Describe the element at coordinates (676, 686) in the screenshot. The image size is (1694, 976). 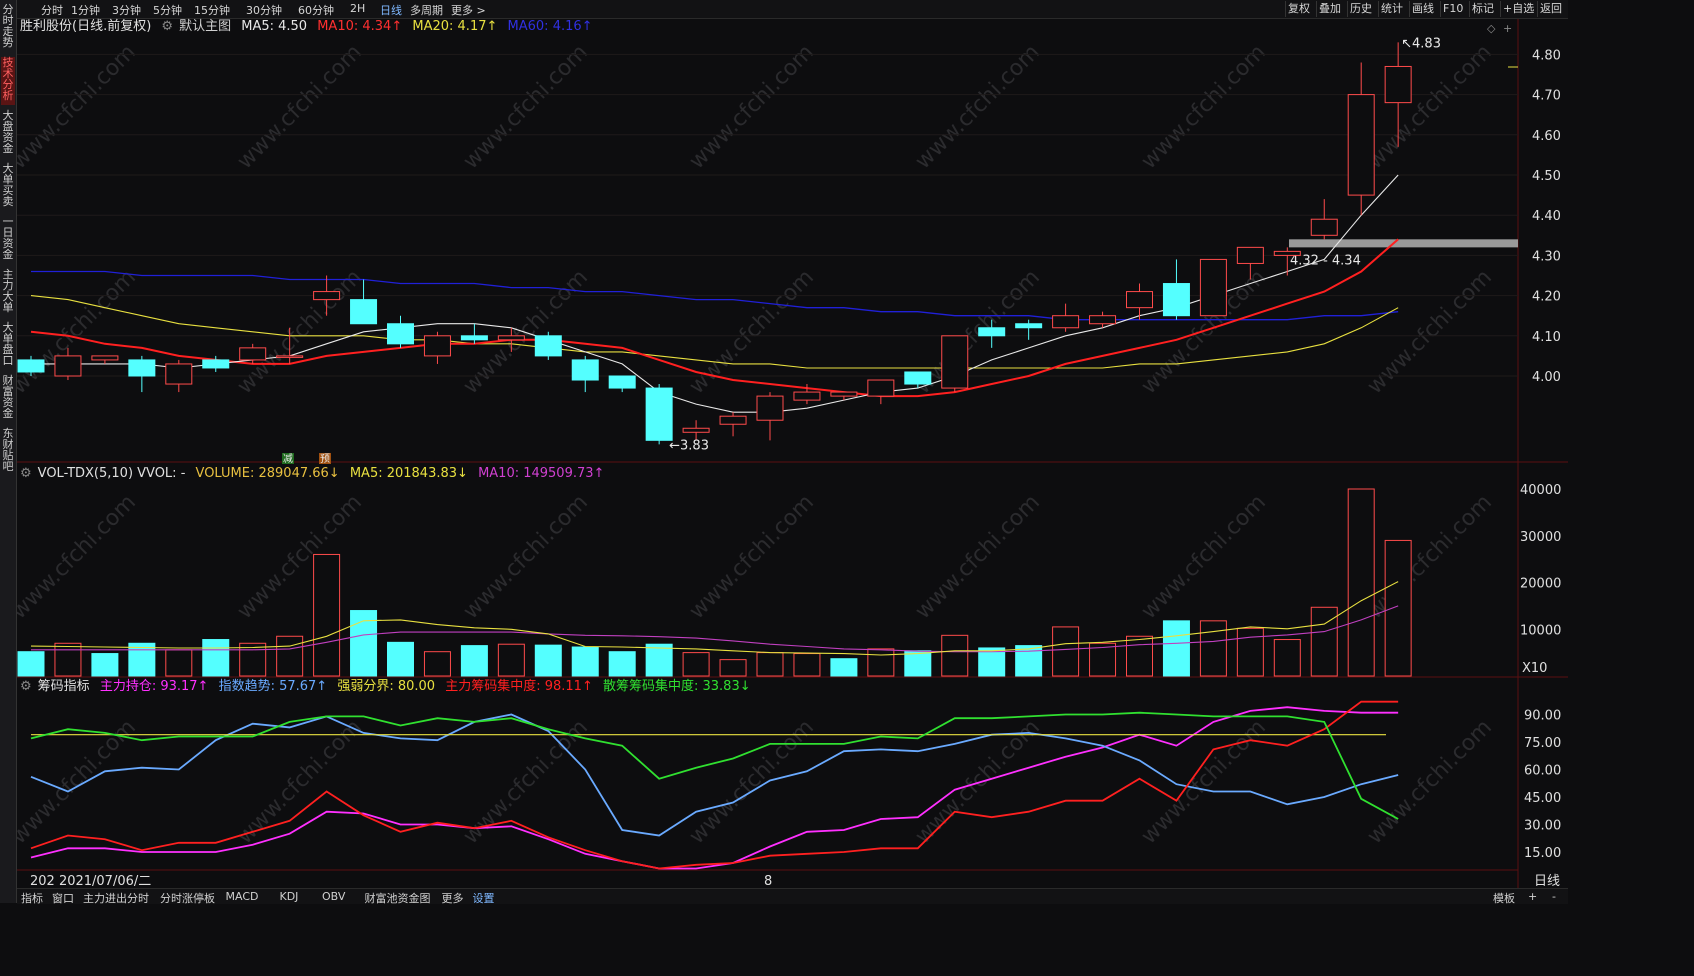
I see `chip-scjz: 散筹筹码集中度: 33.83↓` at that location.